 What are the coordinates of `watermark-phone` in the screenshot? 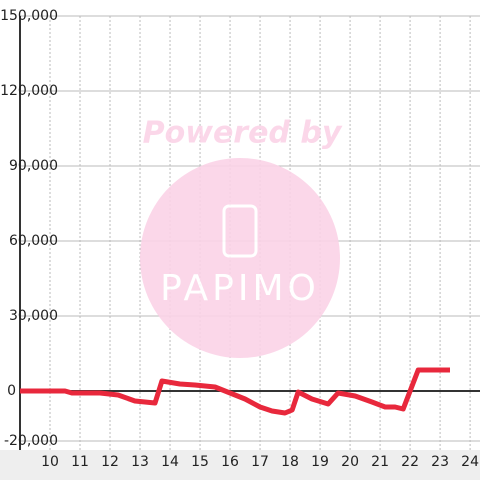 It's located at (240, 231).